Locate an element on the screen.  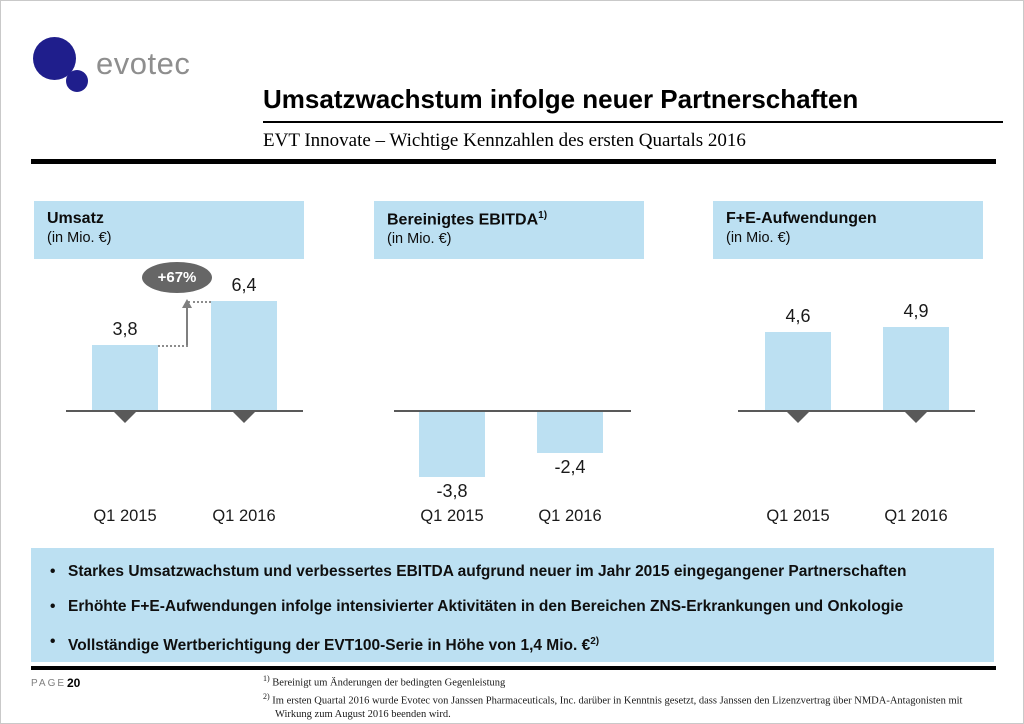
page-number: 20 is located at coordinates (74, 683).